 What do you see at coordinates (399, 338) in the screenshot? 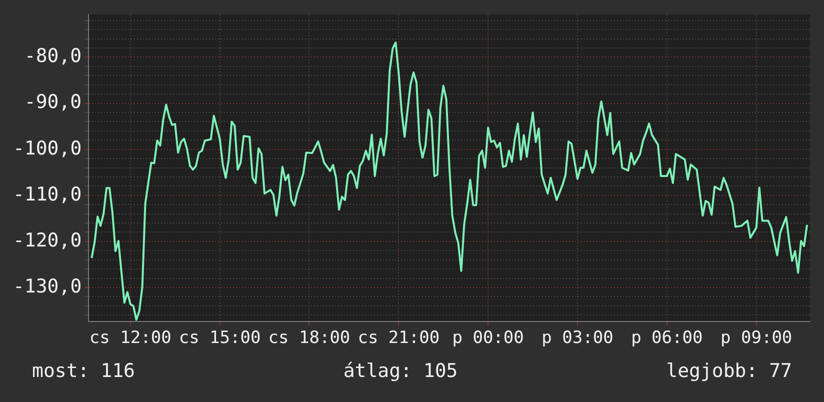
I see `x-tick-label: cs 21:00` at bounding box center [399, 338].